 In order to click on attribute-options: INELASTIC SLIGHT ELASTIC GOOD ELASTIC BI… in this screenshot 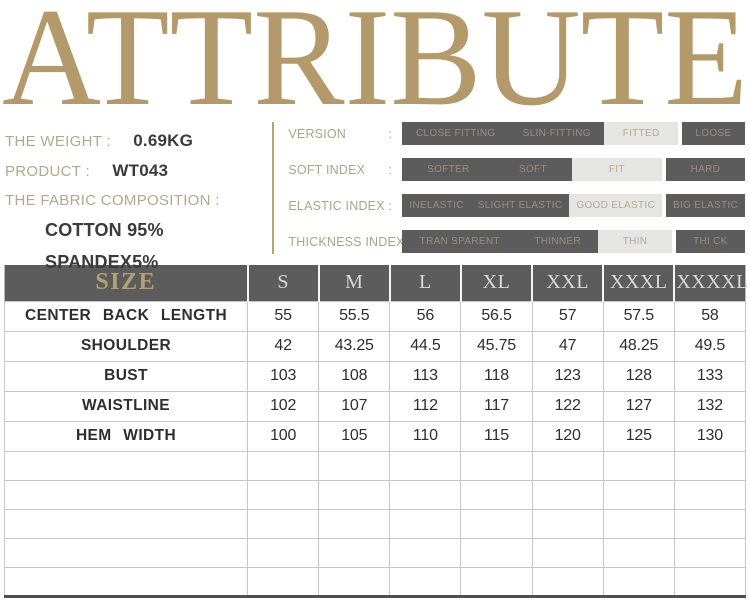, I will do `click(573, 205)`.